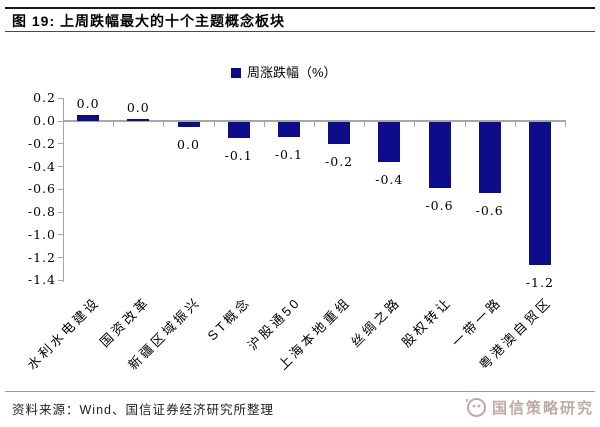 The width and height of the screenshot is (600, 427). I want to click on footer-divider, so click(300, 391).